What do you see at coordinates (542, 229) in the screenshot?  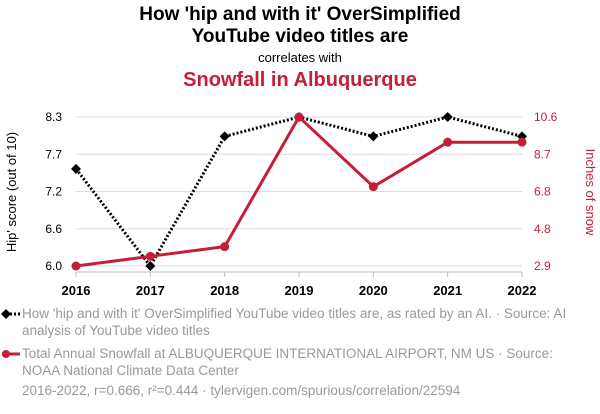 I see `right-tick-label: 4.8` at bounding box center [542, 229].